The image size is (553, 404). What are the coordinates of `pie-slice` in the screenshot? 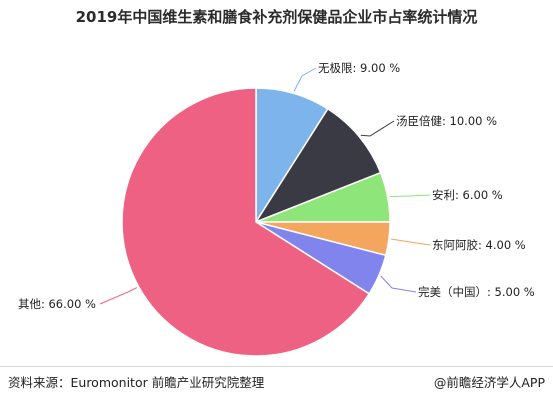 It's located at (318, 165).